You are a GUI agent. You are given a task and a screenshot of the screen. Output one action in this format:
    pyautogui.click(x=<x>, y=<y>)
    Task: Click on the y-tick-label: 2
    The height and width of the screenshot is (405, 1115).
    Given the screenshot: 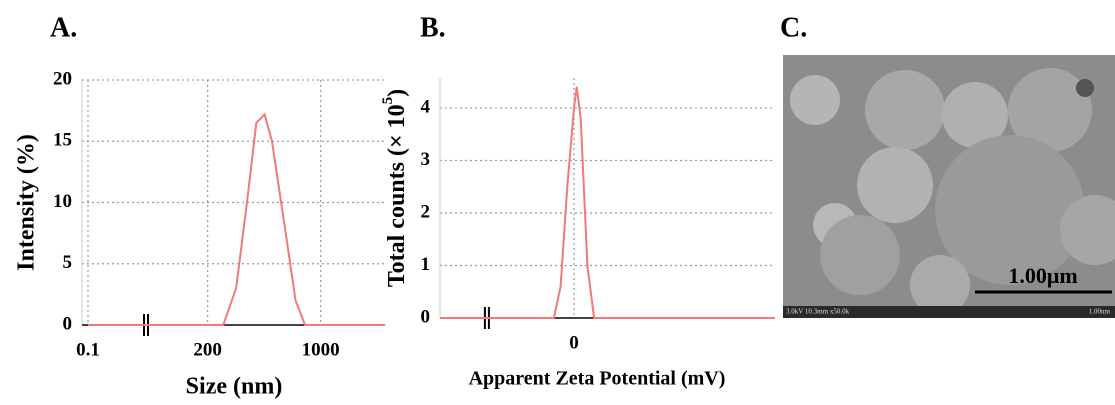 What is the action you would take?
    pyautogui.click(x=426, y=211)
    